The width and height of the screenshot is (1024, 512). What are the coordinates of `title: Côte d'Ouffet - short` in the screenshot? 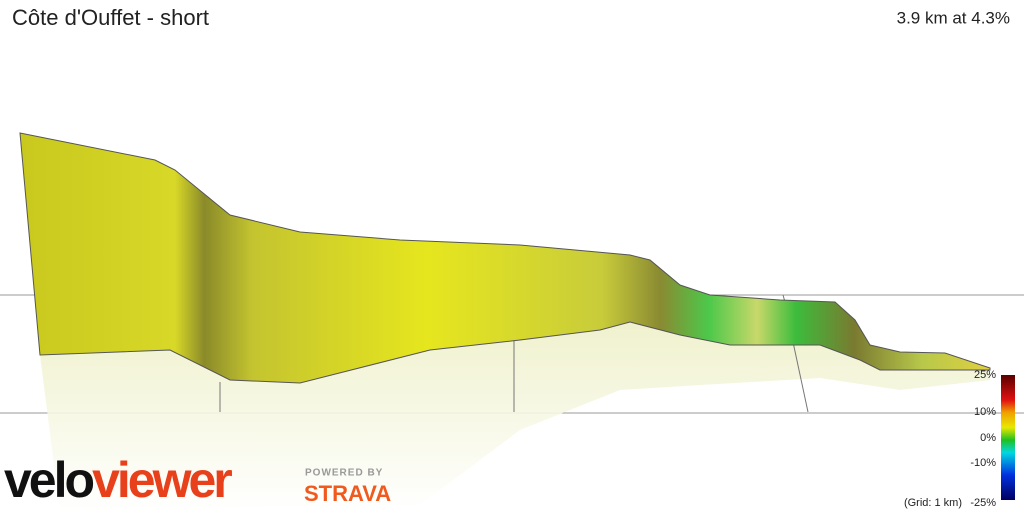 It's located at (110, 17).